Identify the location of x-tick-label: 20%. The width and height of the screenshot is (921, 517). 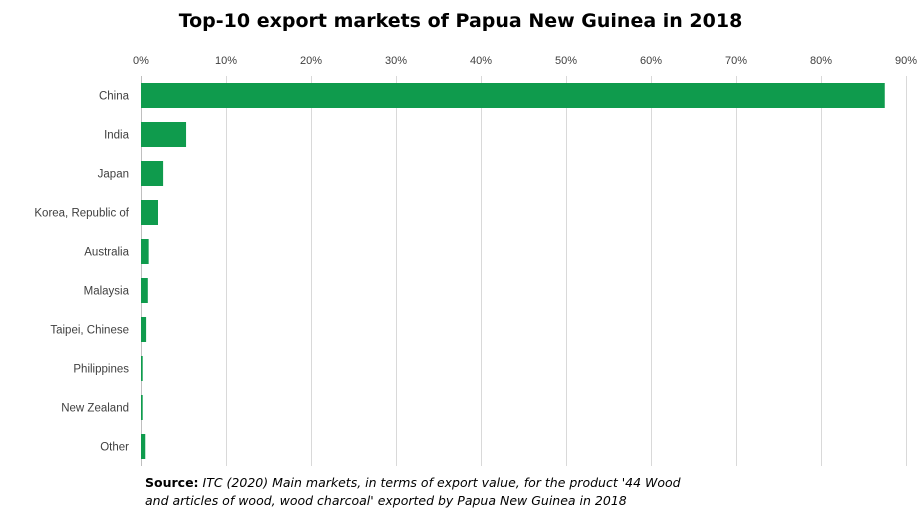
(311, 61).